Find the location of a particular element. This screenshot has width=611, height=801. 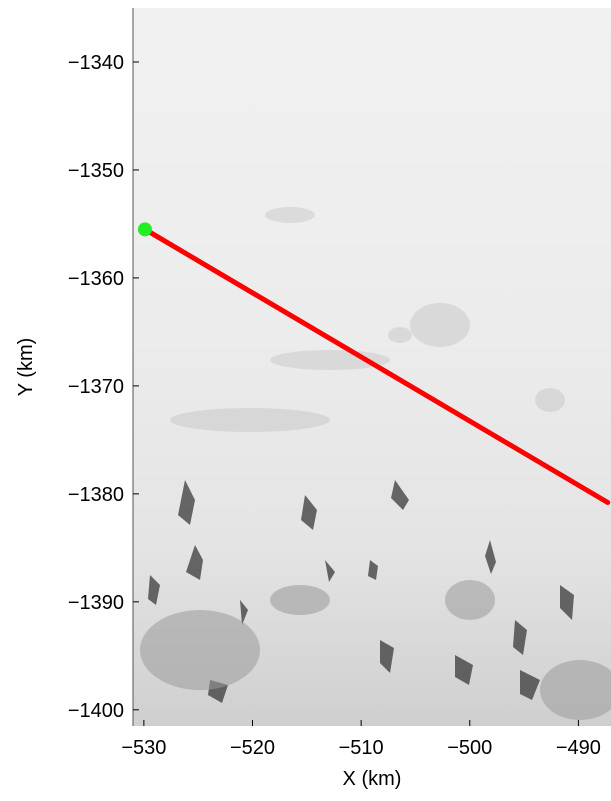

y-tick-label: −1340 is located at coordinates (96, 63).